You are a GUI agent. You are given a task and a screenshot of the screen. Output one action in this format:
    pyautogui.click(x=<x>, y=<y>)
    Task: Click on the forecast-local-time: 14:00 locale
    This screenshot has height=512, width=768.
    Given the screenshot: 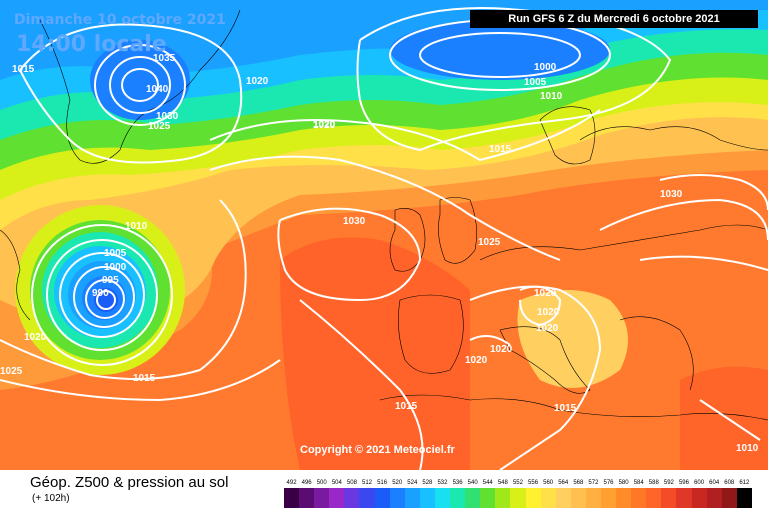 What is the action you would take?
    pyautogui.click(x=91, y=44)
    